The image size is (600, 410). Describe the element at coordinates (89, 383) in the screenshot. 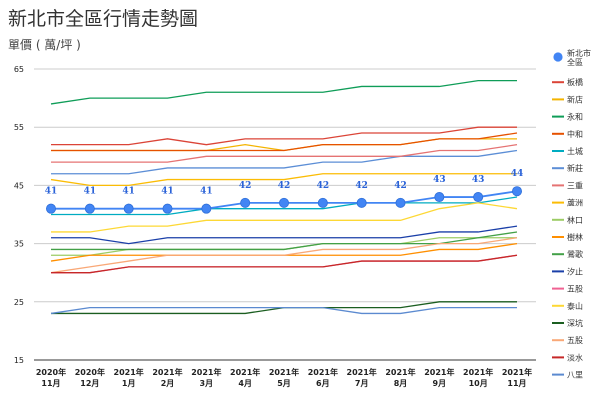

I see `x-tick-label-month: 12月` at that location.